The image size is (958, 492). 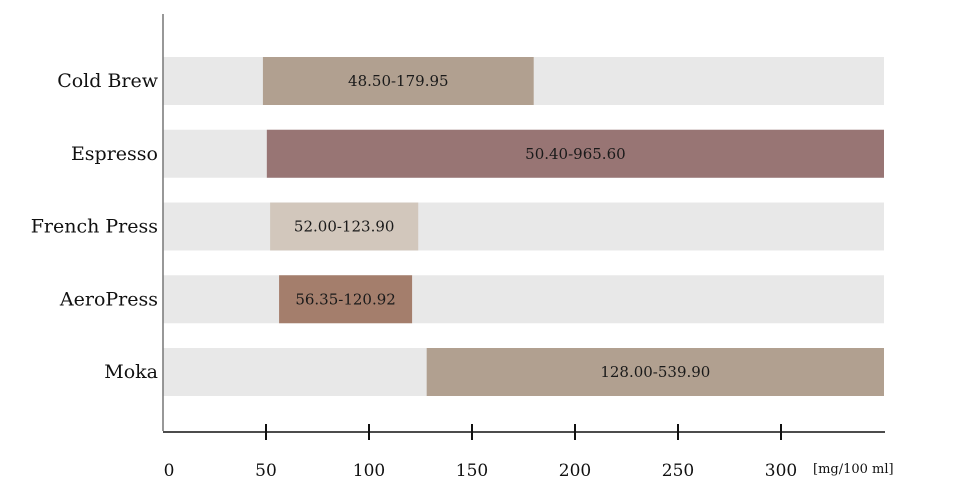 I want to click on range-bar-moka, so click(x=655, y=372).